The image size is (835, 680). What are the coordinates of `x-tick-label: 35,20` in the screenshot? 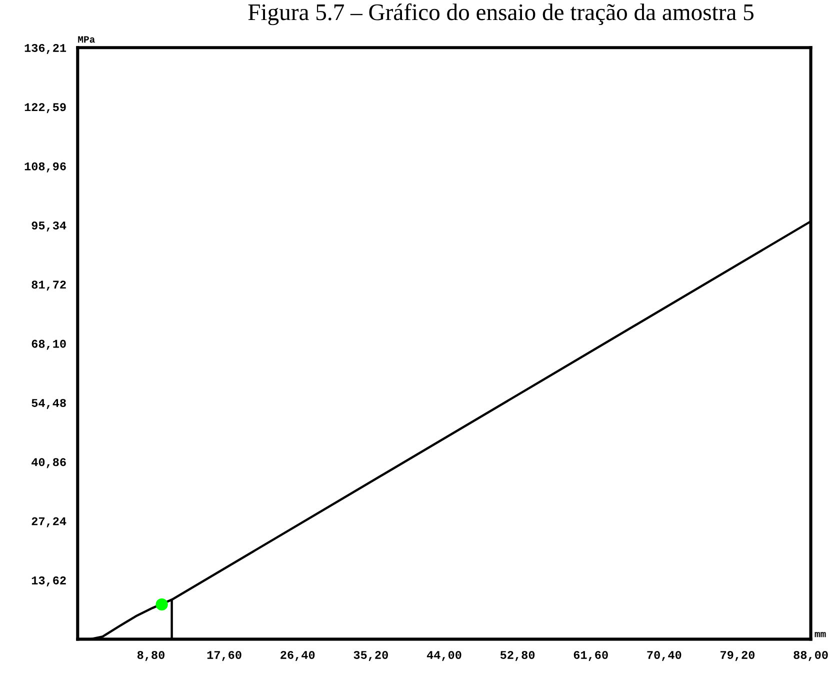 It's located at (371, 655).